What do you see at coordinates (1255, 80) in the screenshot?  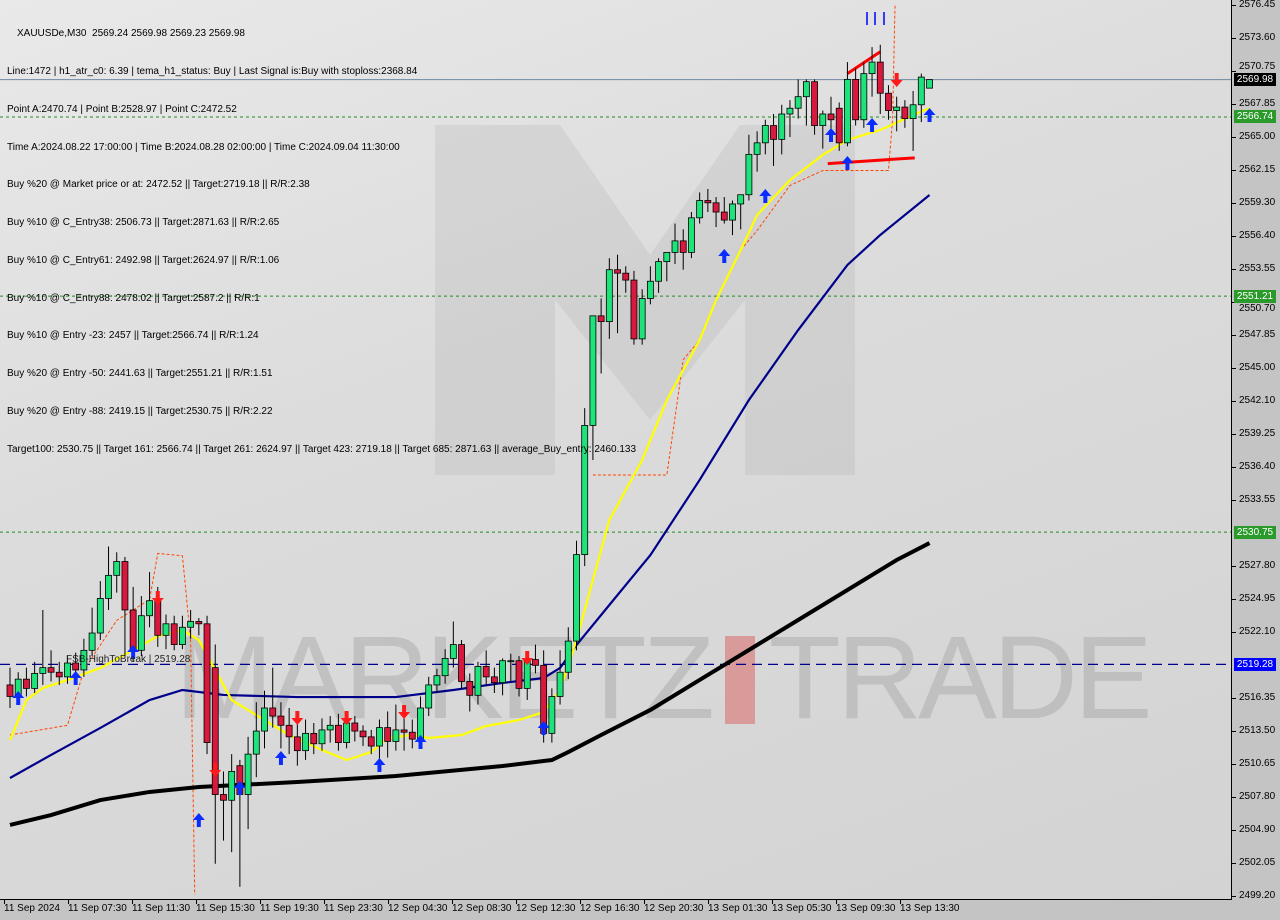 I see `price-level-tag: 2569.98` at bounding box center [1255, 80].